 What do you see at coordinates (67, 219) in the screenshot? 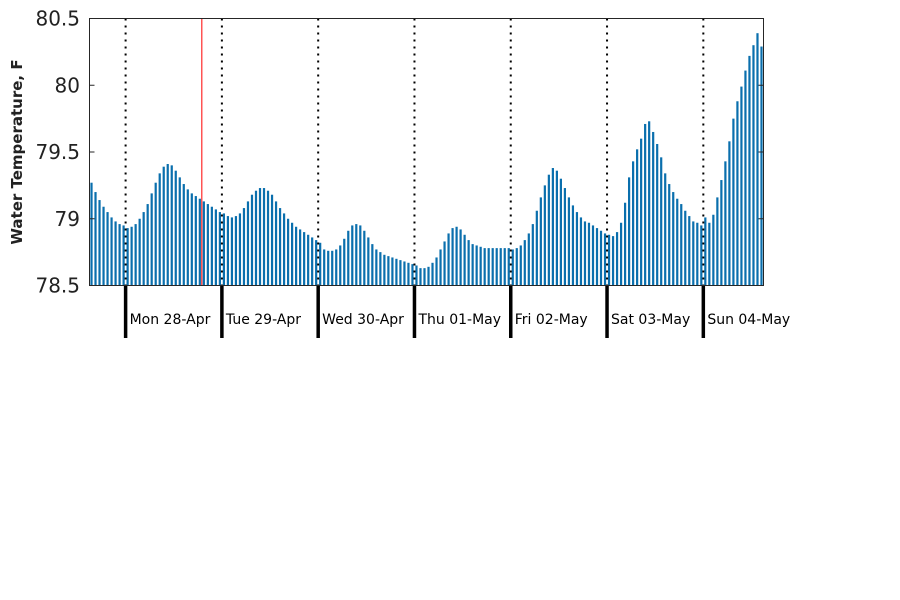
I see `y-tick-label: 79` at bounding box center [67, 219].